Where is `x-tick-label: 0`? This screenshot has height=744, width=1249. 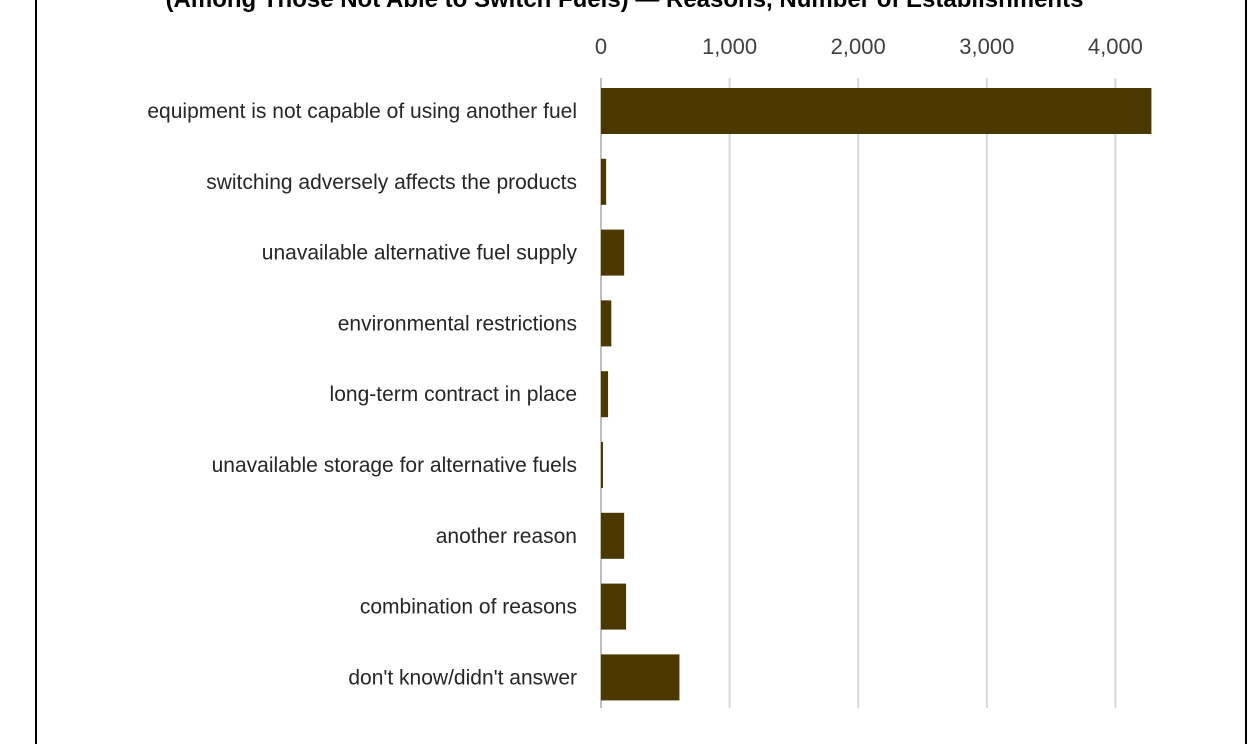 x-tick-label: 0 is located at coordinates (601, 46).